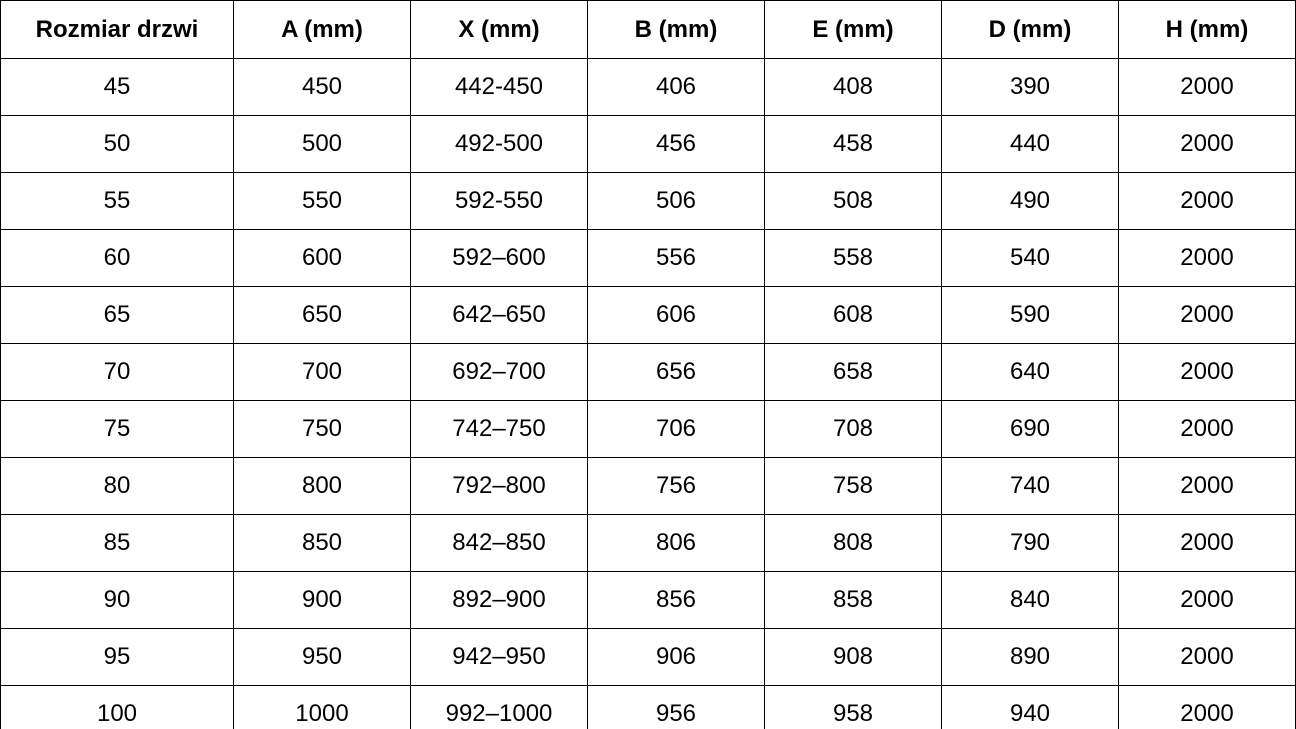  I want to click on table-cell: 890, so click(1030, 657).